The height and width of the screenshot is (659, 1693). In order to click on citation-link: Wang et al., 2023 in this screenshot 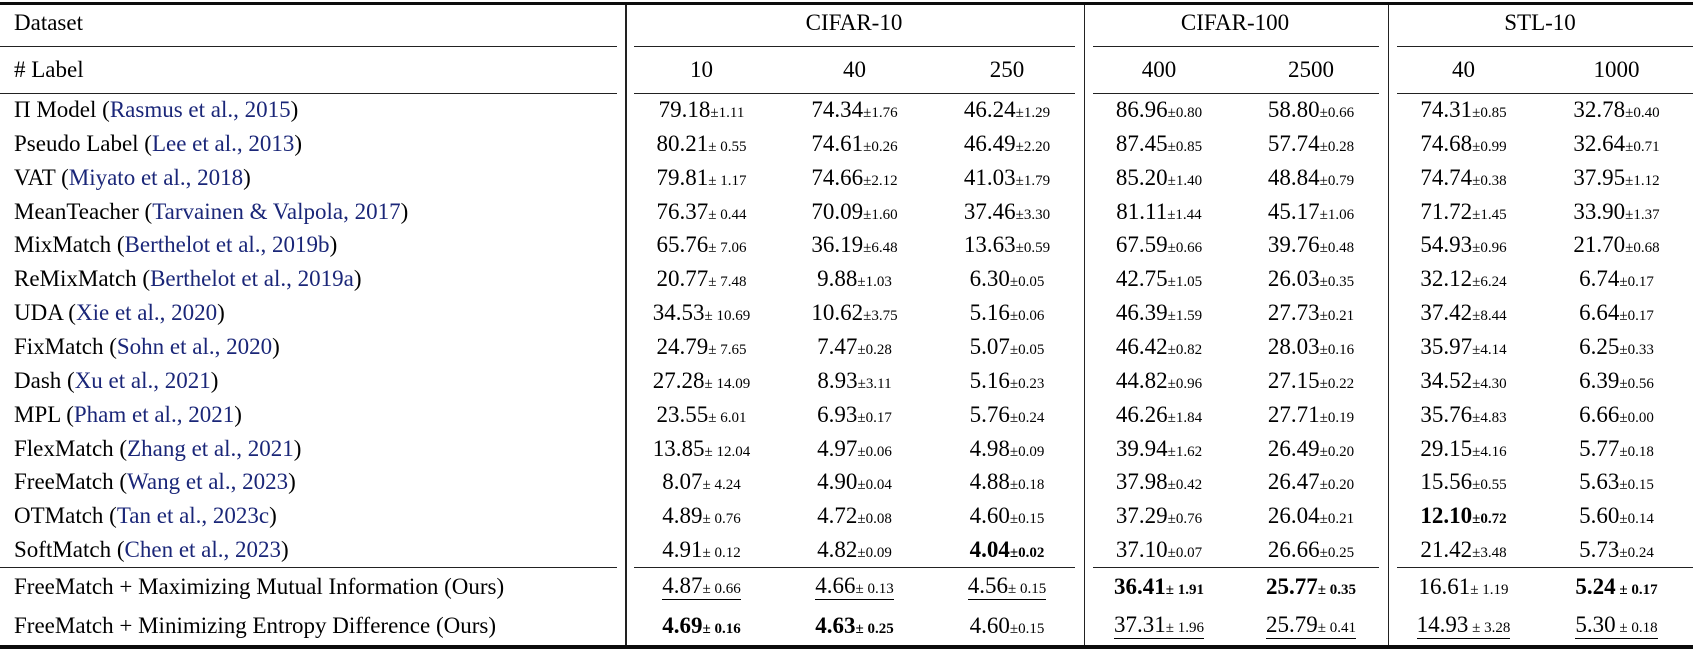, I will do `click(208, 482)`.